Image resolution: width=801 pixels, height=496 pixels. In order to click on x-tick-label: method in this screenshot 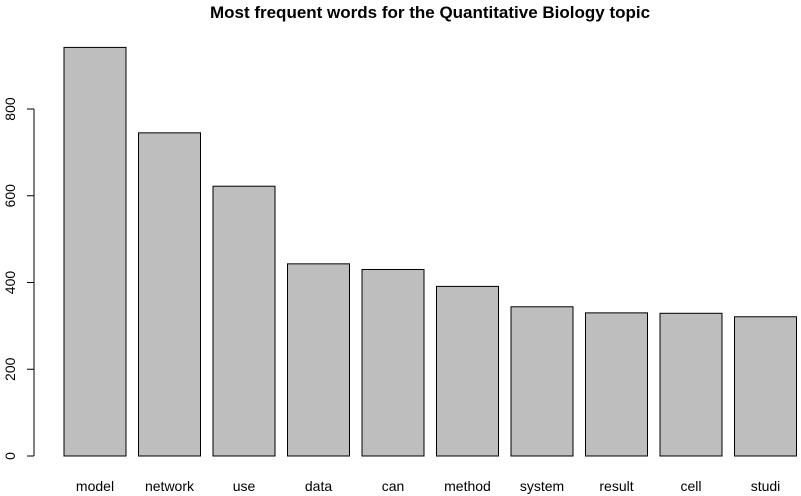, I will do `click(467, 486)`.